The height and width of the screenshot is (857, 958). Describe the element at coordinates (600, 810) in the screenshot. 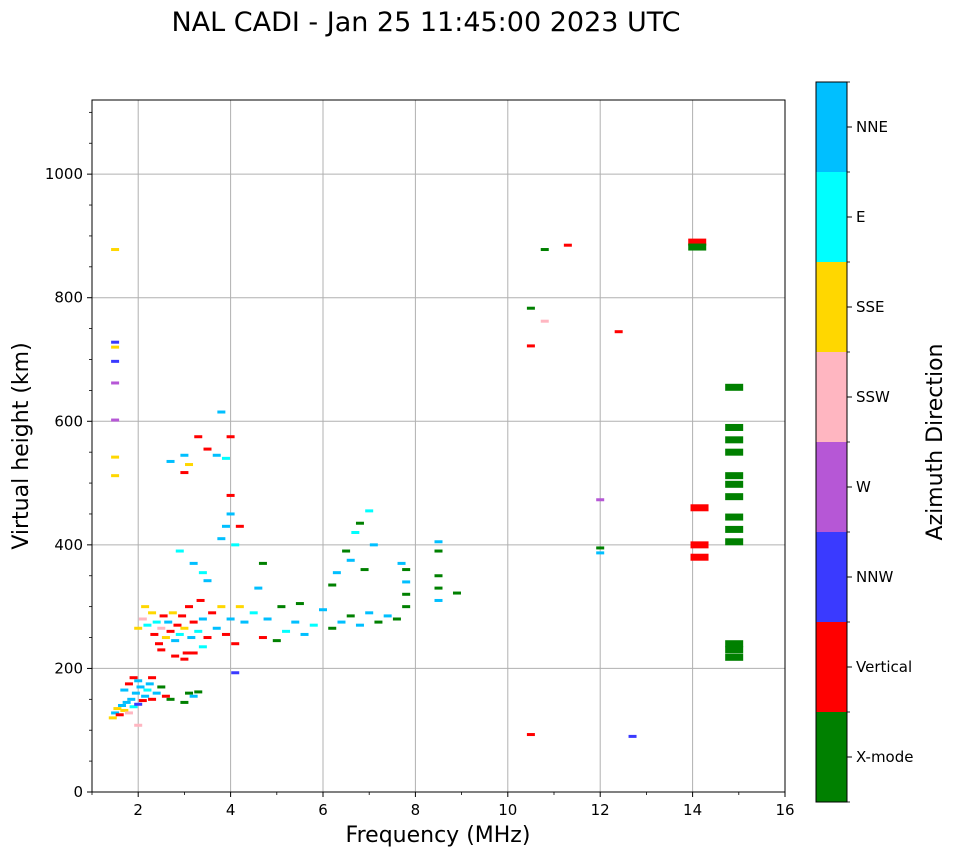

I see `x-tick-label: 12` at that location.